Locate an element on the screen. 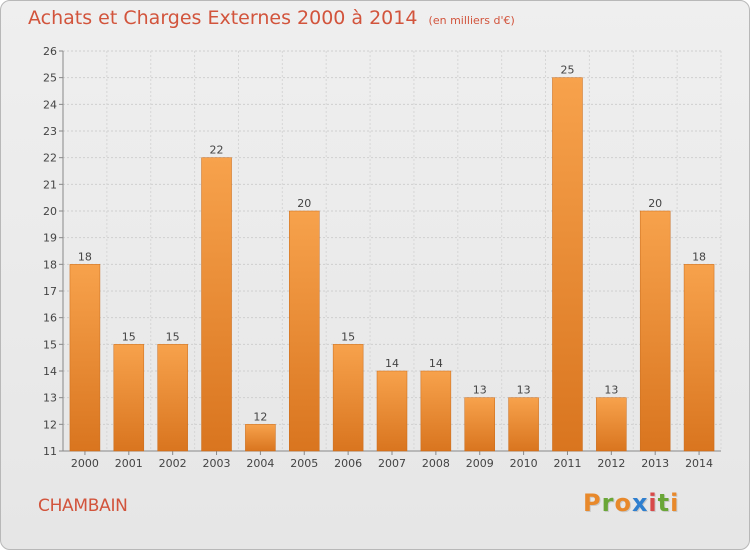 The image size is (750, 550). data-label: 25 is located at coordinates (567, 70).